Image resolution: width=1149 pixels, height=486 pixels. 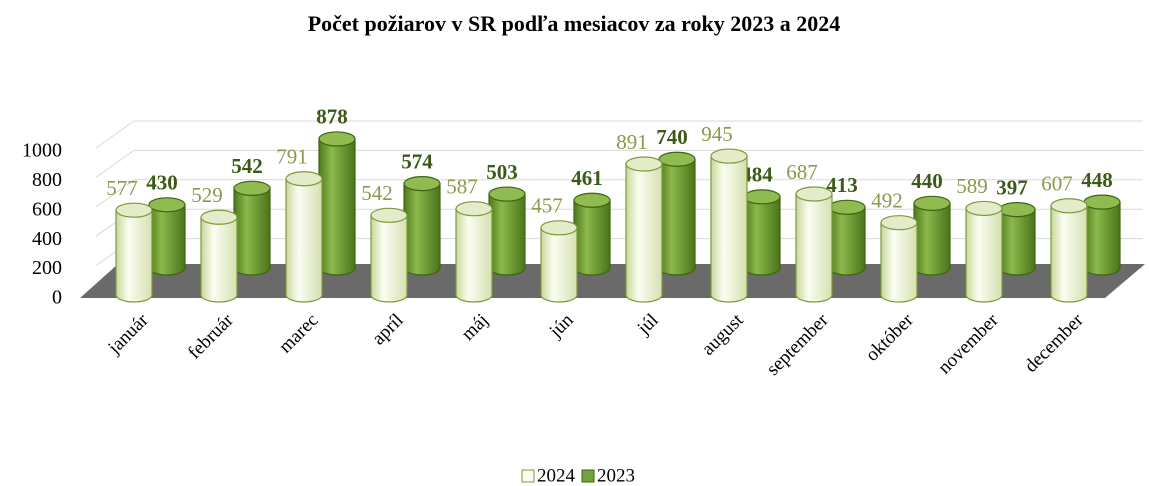 What do you see at coordinates (561, 325) in the screenshot?
I see `x-tick-label: jún` at bounding box center [561, 325].